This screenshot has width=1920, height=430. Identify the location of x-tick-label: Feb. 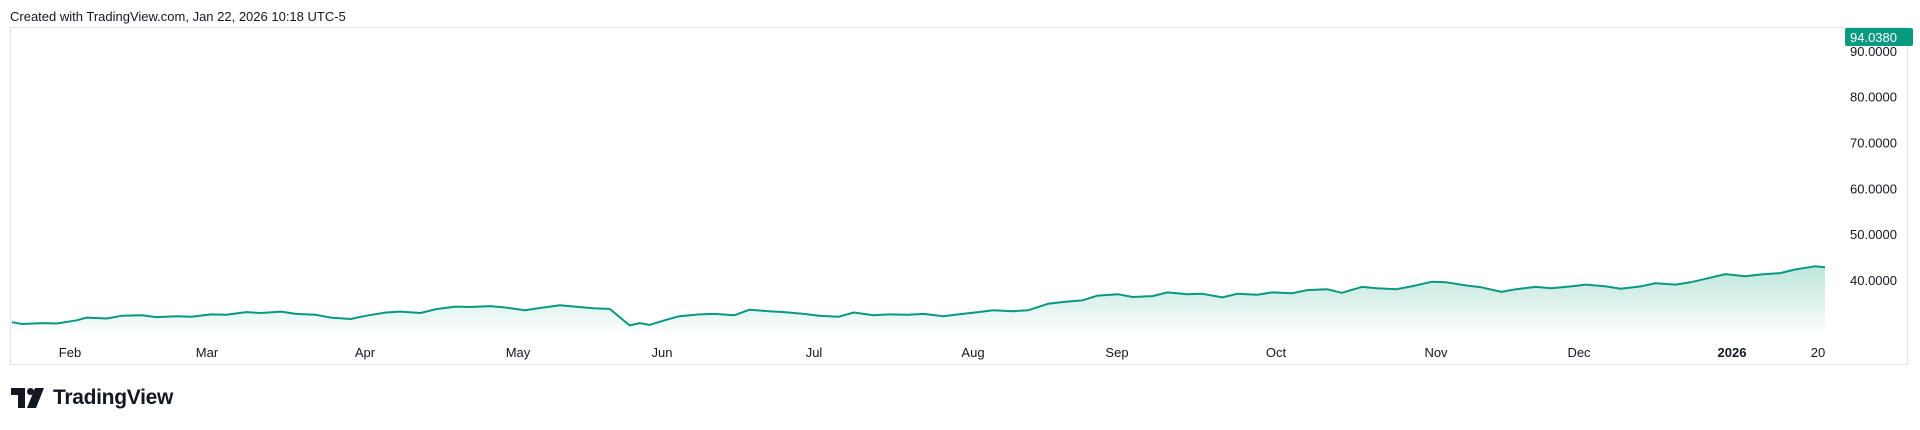
(70, 352).